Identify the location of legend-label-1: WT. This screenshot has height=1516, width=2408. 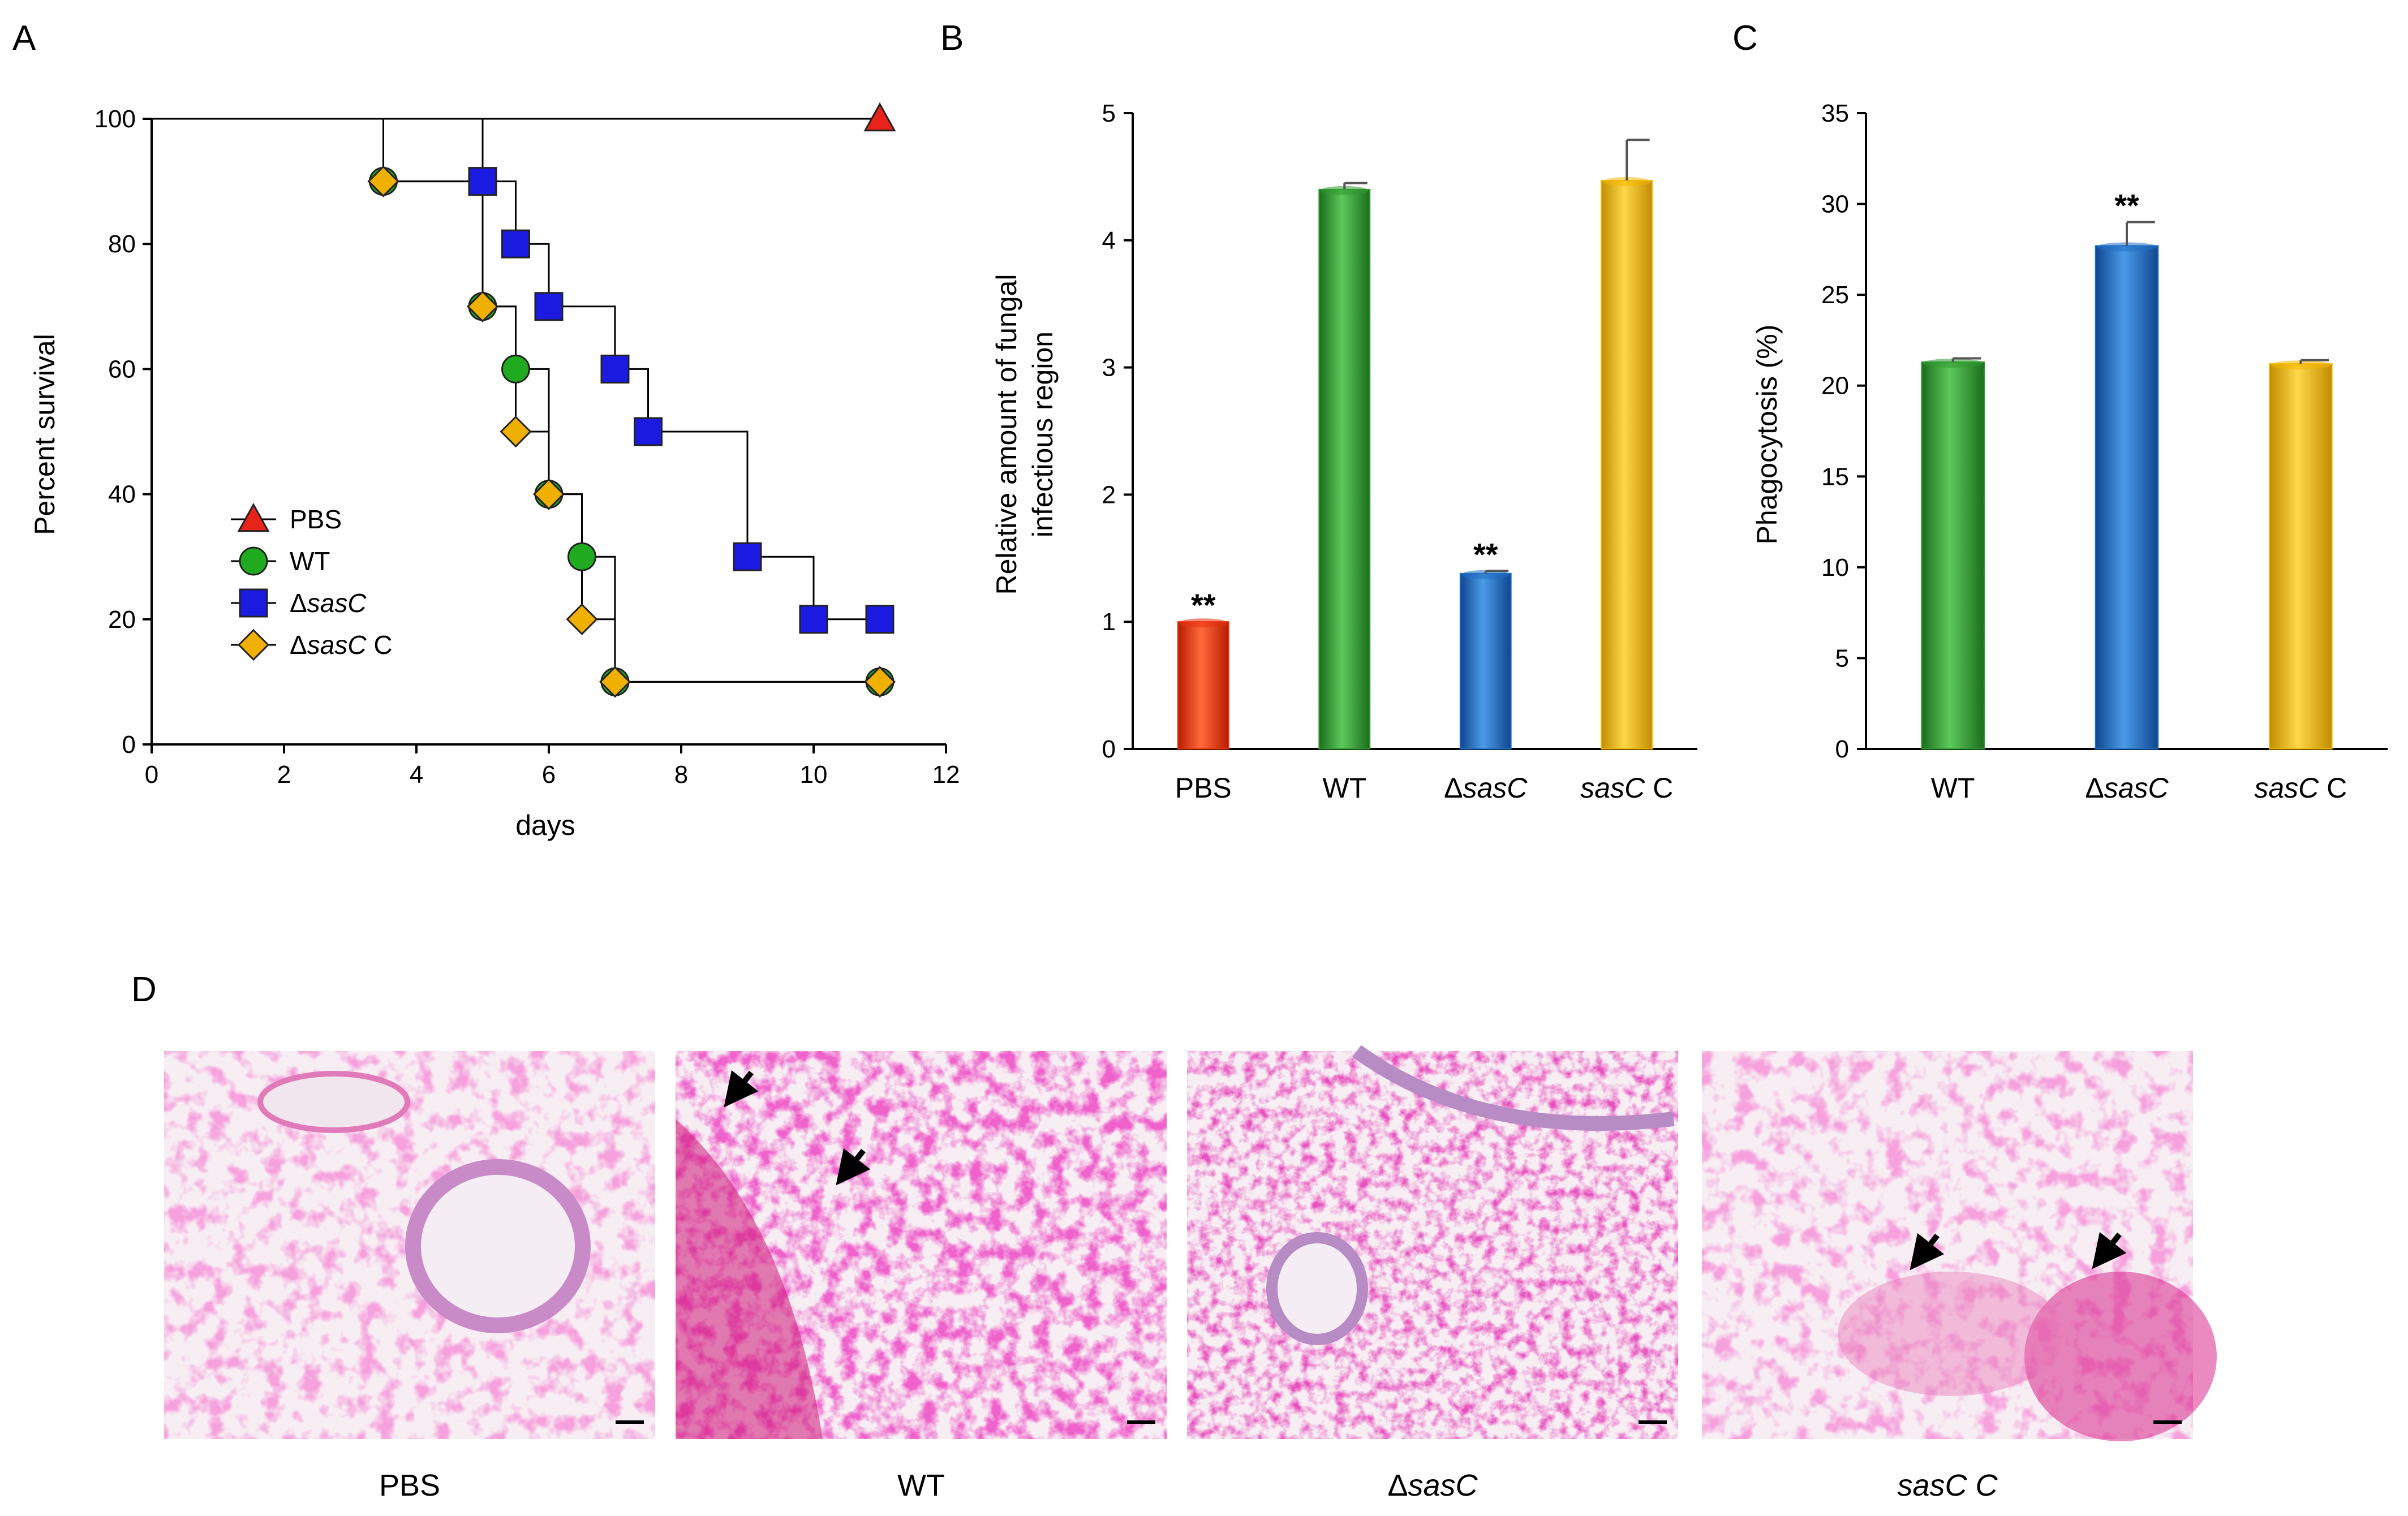
(310, 561).